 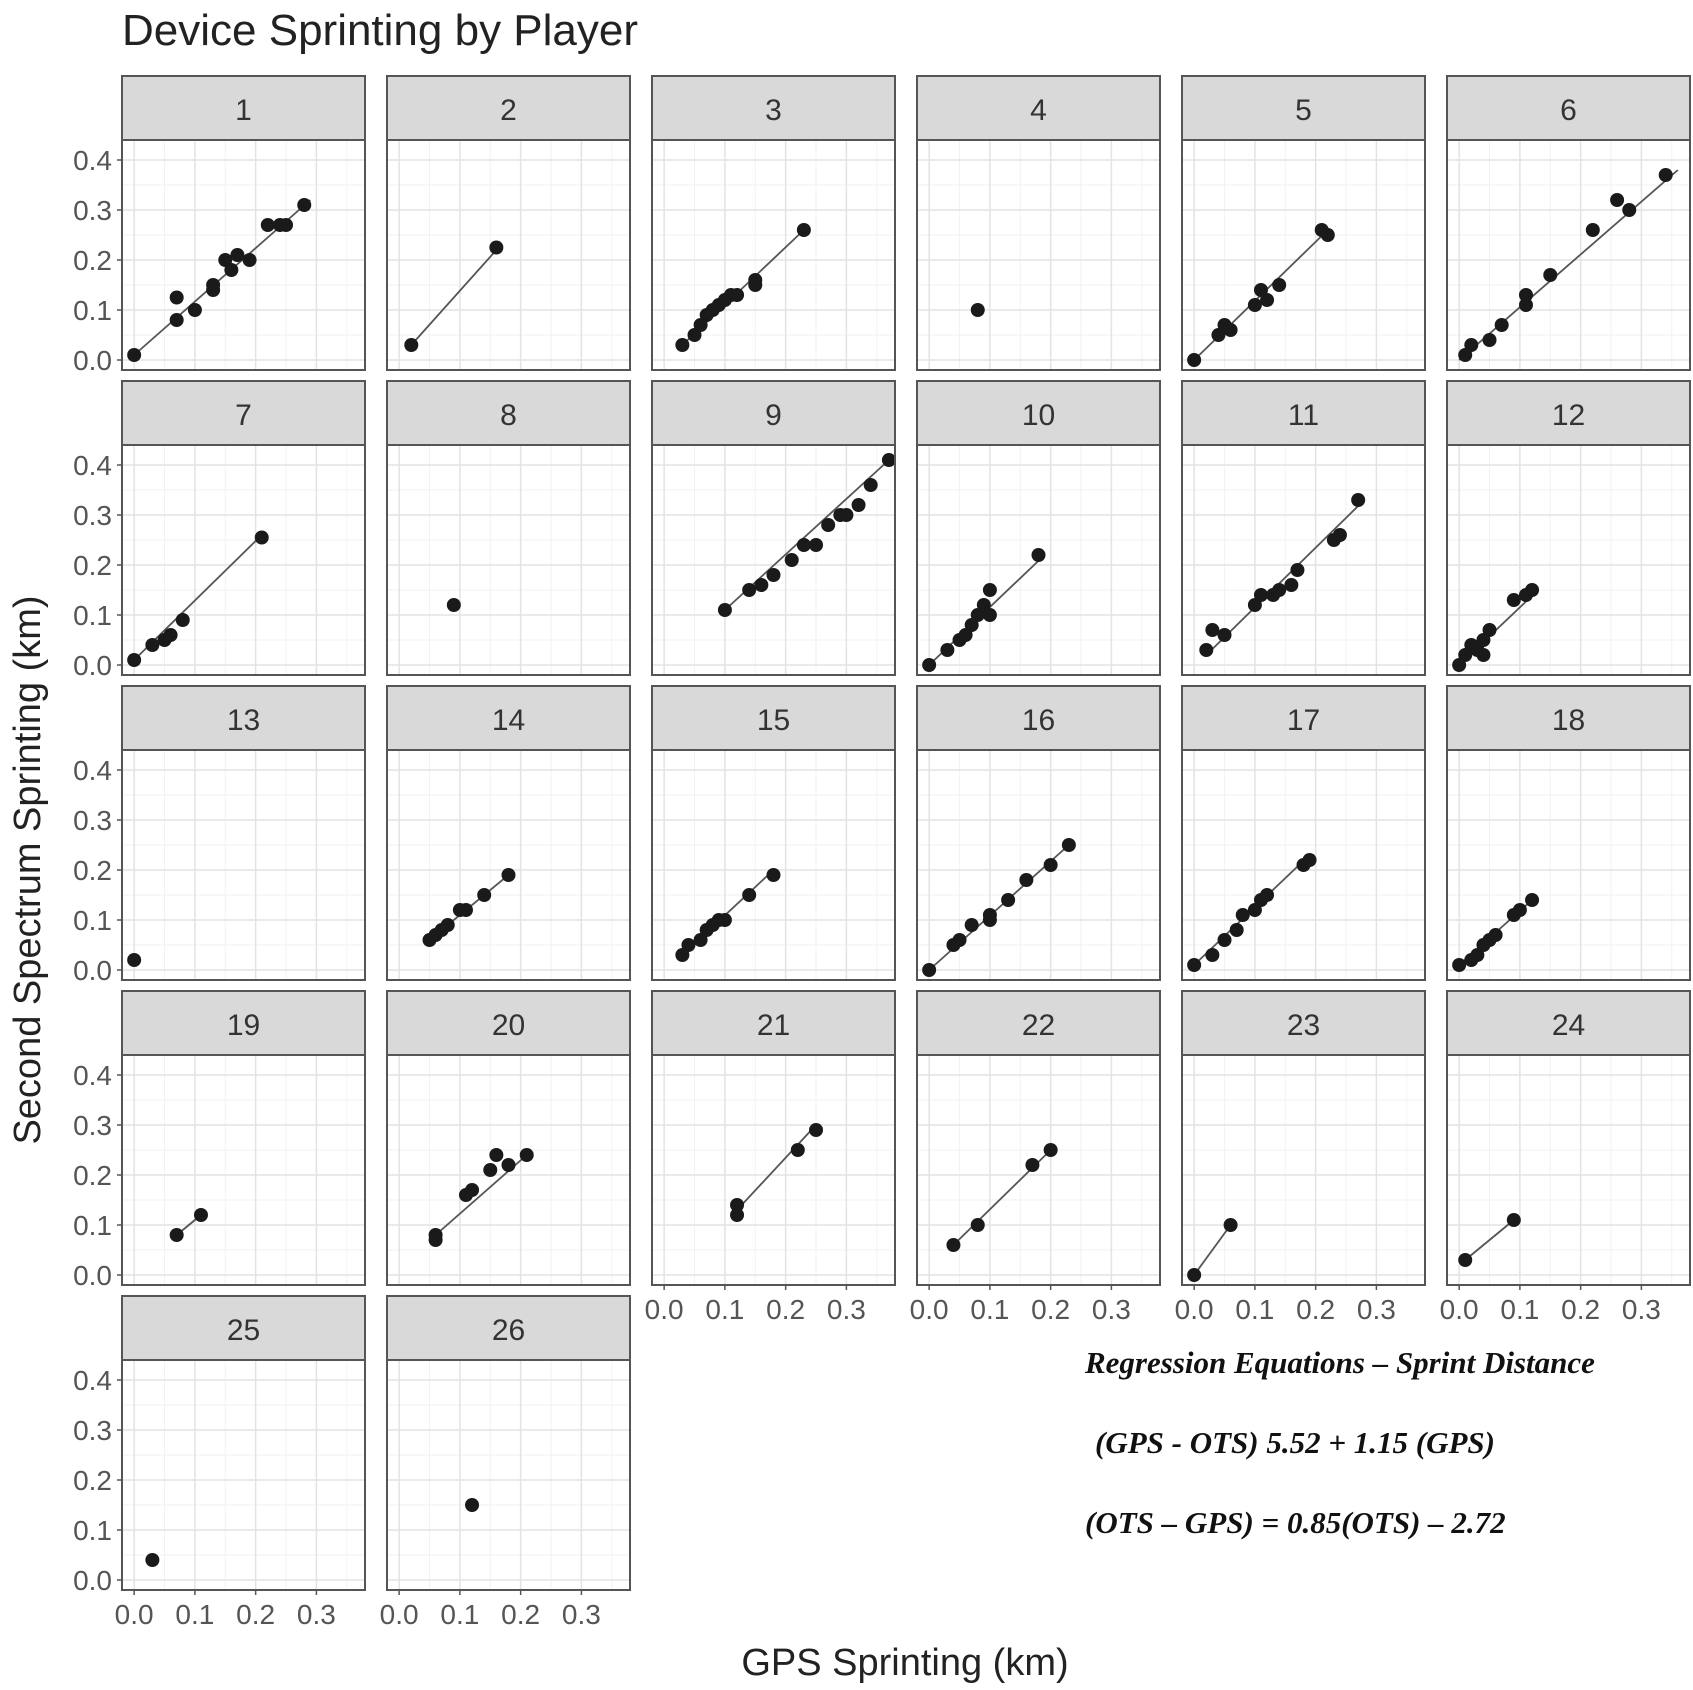 What do you see at coordinates (1038, 1025) in the screenshot?
I see `facet-strip-label: 22` at bounding box center [1038, 1025].